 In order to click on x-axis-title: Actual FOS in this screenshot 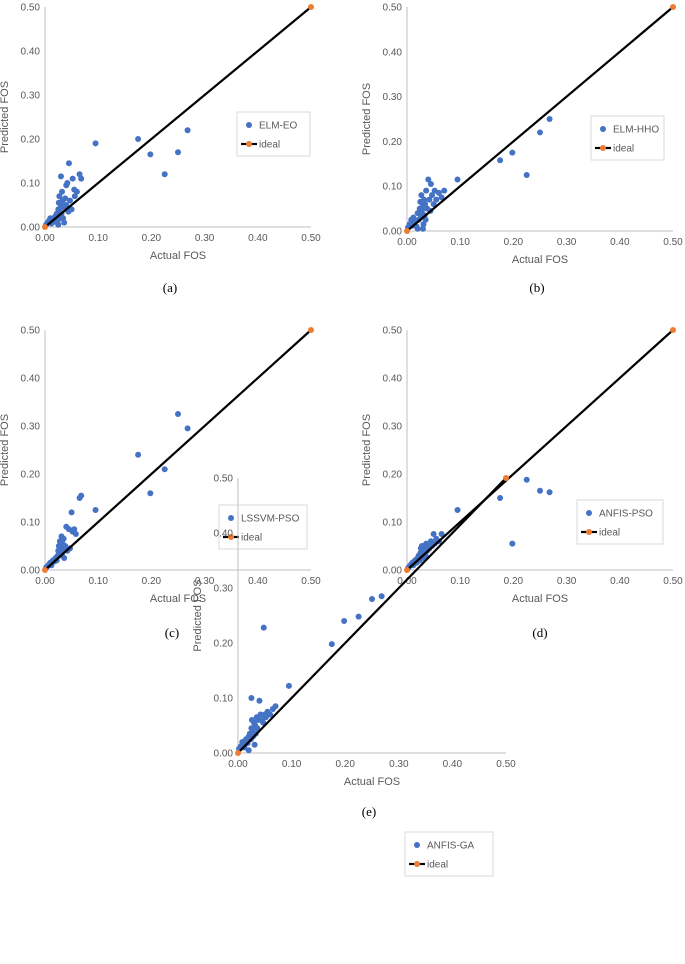, I will do `click(178, 599)`.